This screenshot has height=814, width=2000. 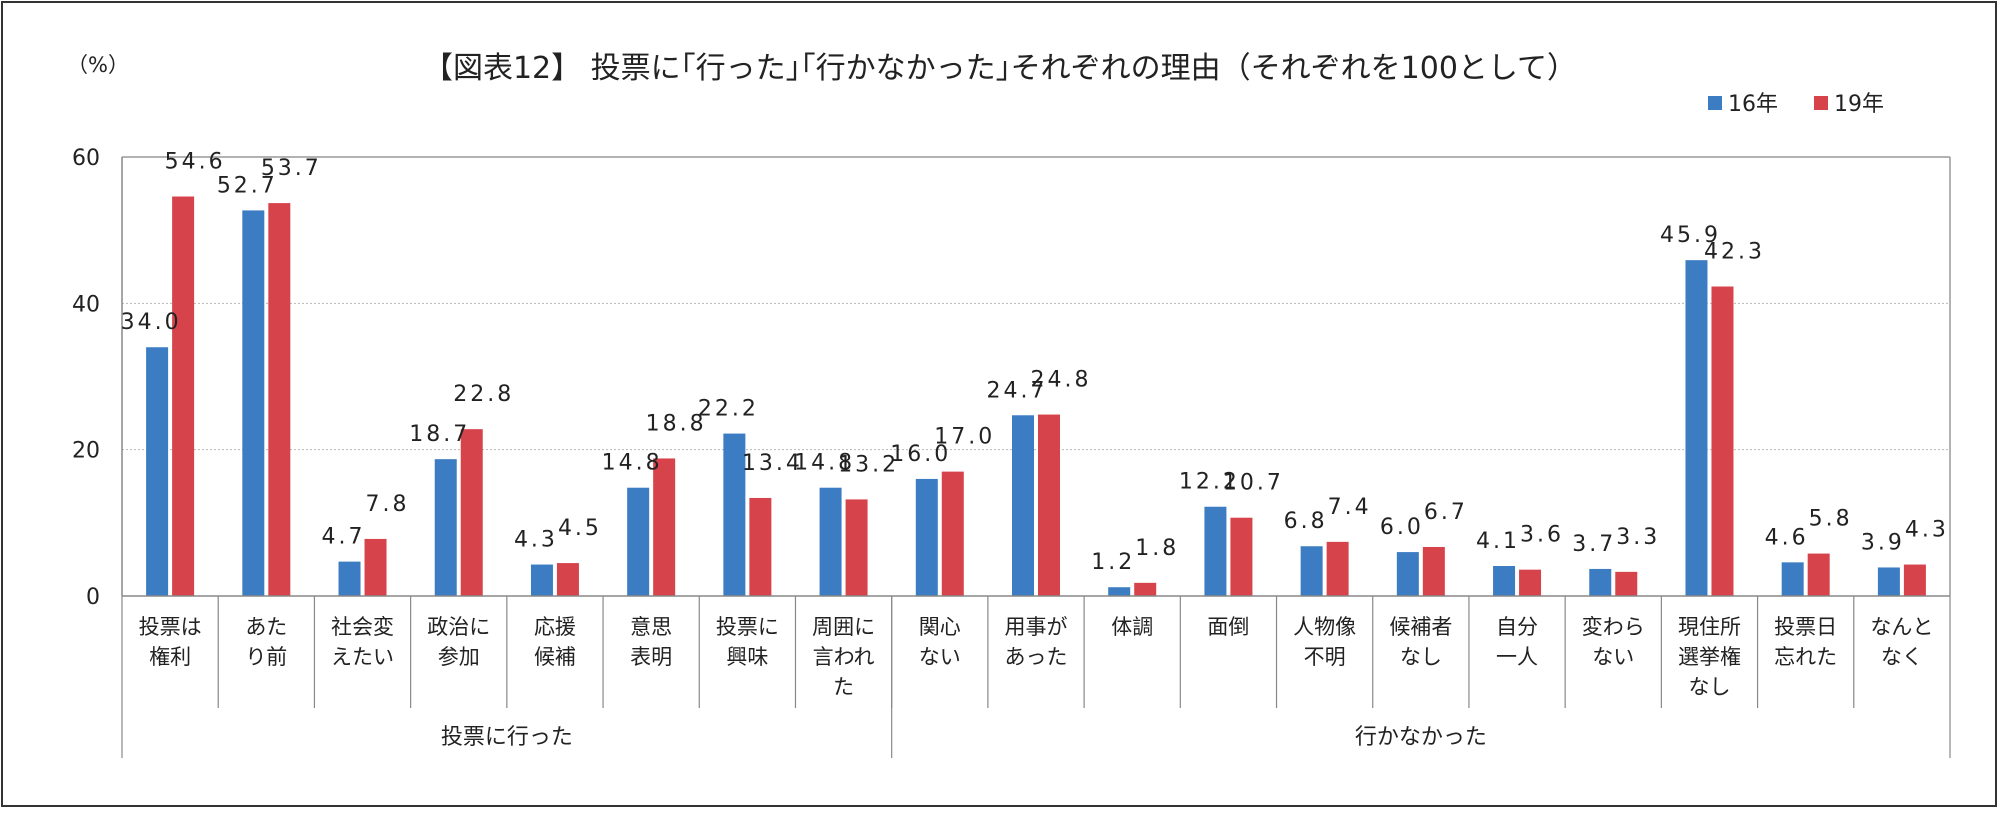 What do you see at coordinates (1421, 737) in the screenshot?
I see `group-label: 行かなかった` at bounding box center [1421, 737].